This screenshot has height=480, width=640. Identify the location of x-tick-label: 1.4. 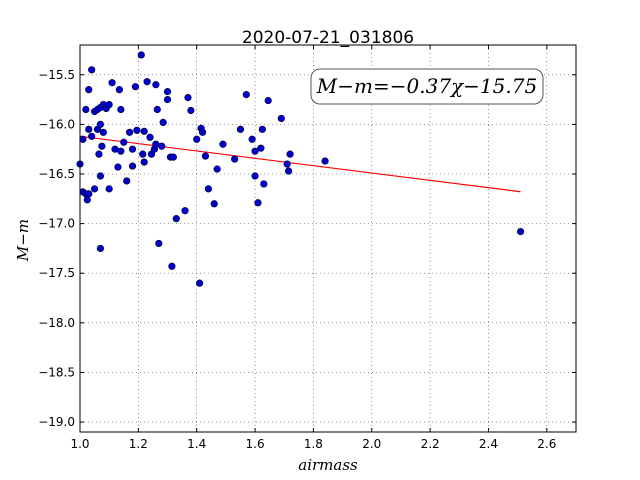
(196, 444).